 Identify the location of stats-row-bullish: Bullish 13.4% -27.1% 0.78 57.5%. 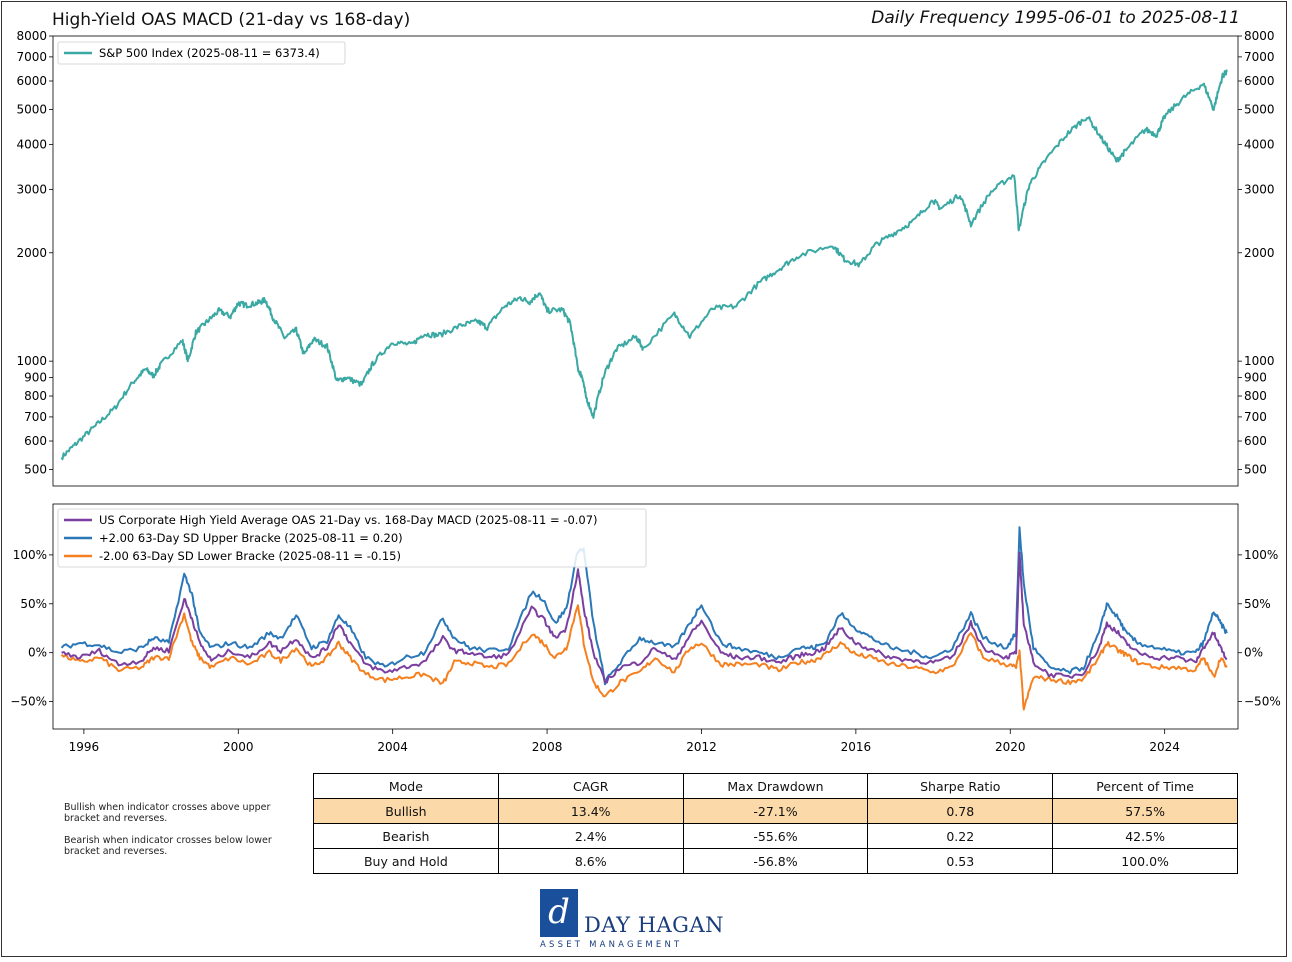
(775, 811).